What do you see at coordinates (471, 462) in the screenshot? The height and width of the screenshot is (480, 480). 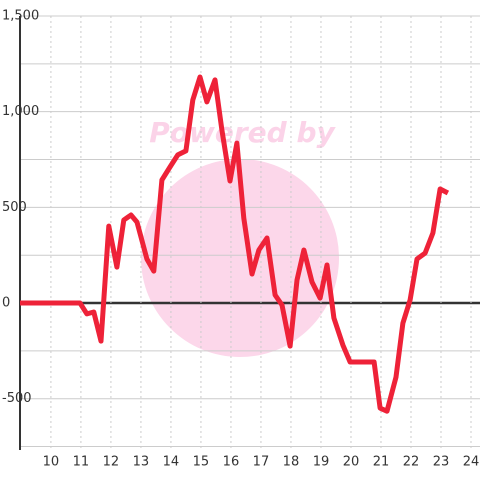 I see `x-tick-label: 24` at bounding box center [471, 462].